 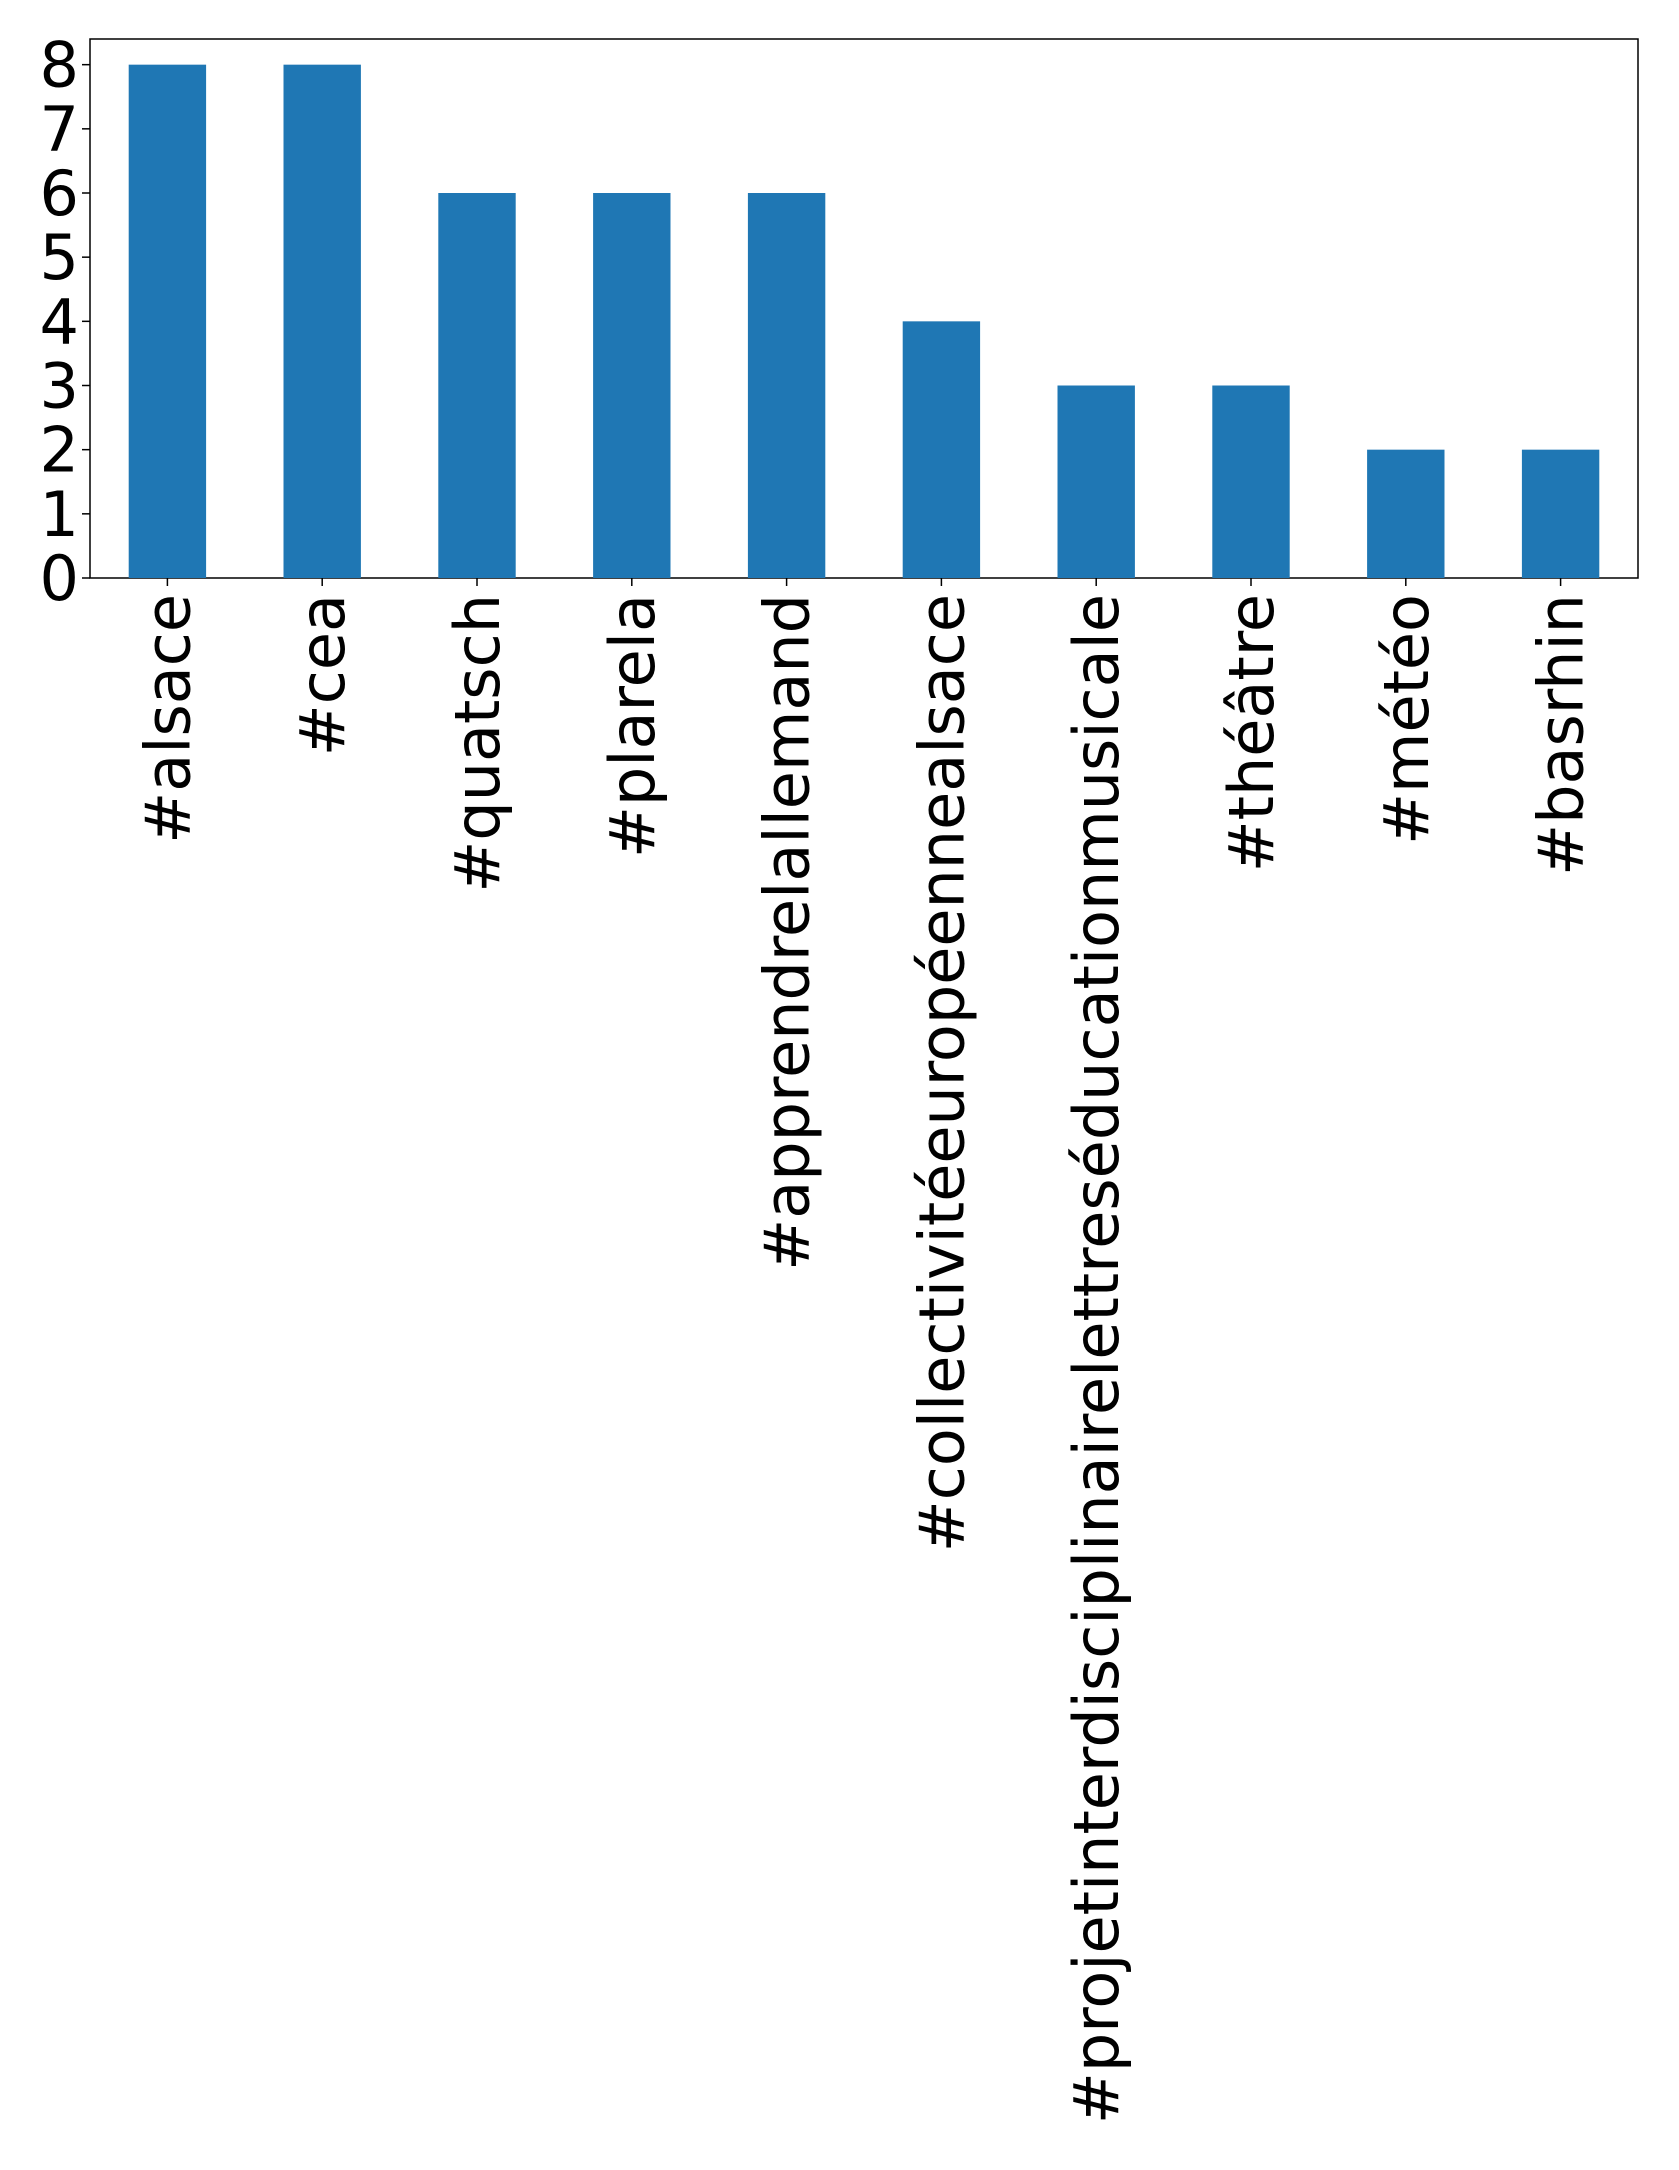 What do you see at coordinates (941, 1073) in the screenshot?
I see `x-tick-label: #collectivitéeuropéennealsace` at bounding box center [941, 1073].